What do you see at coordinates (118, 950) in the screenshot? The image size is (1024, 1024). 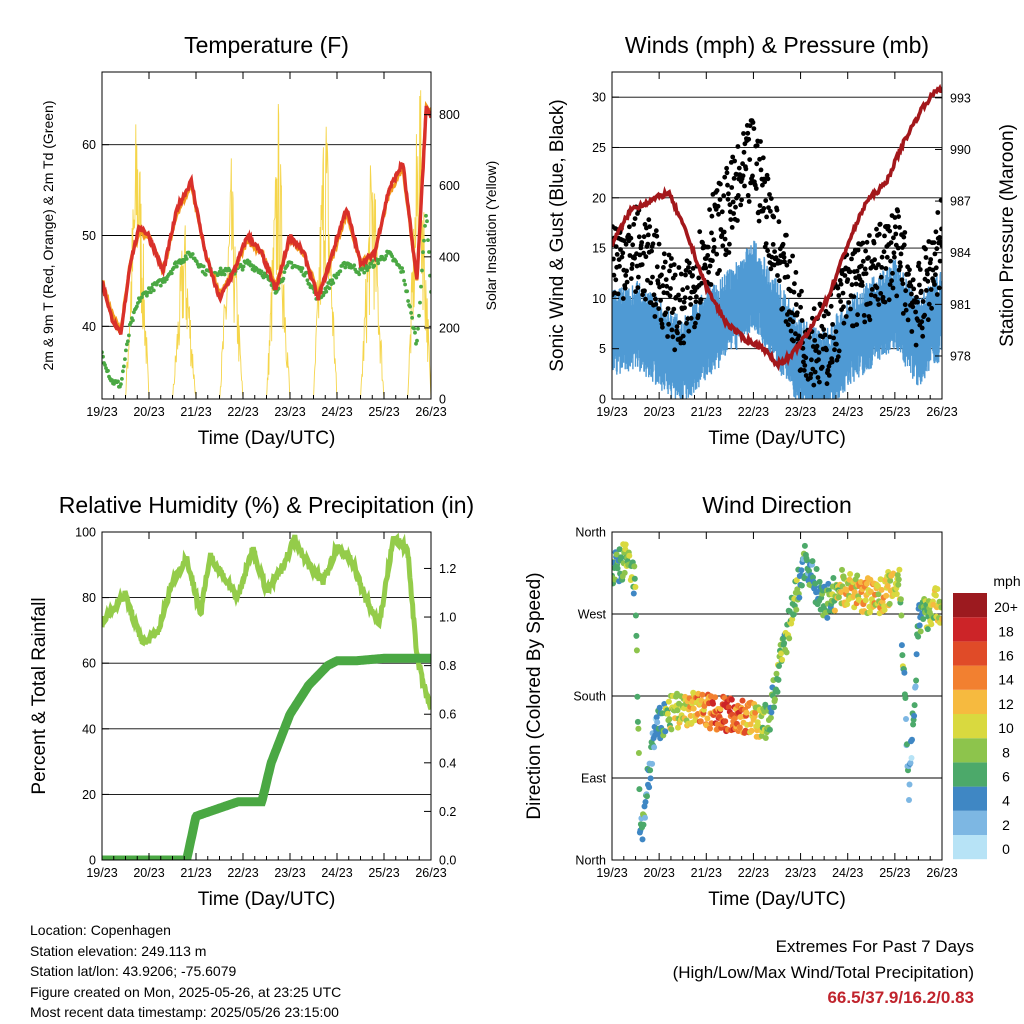 I see `station-elevation: Station elevation: 249.113 m` at bounding box center [118, 950].